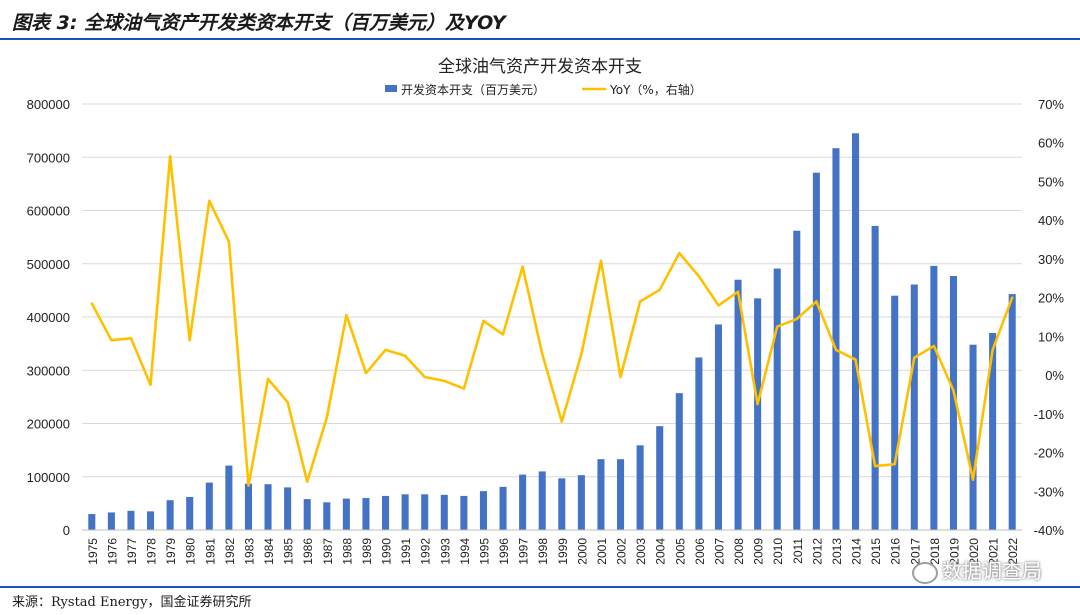  What do you see at coordinates (994, 551) in the screenshot?
I see `x-tick-label: 2021` at bounding box center [994, 551].